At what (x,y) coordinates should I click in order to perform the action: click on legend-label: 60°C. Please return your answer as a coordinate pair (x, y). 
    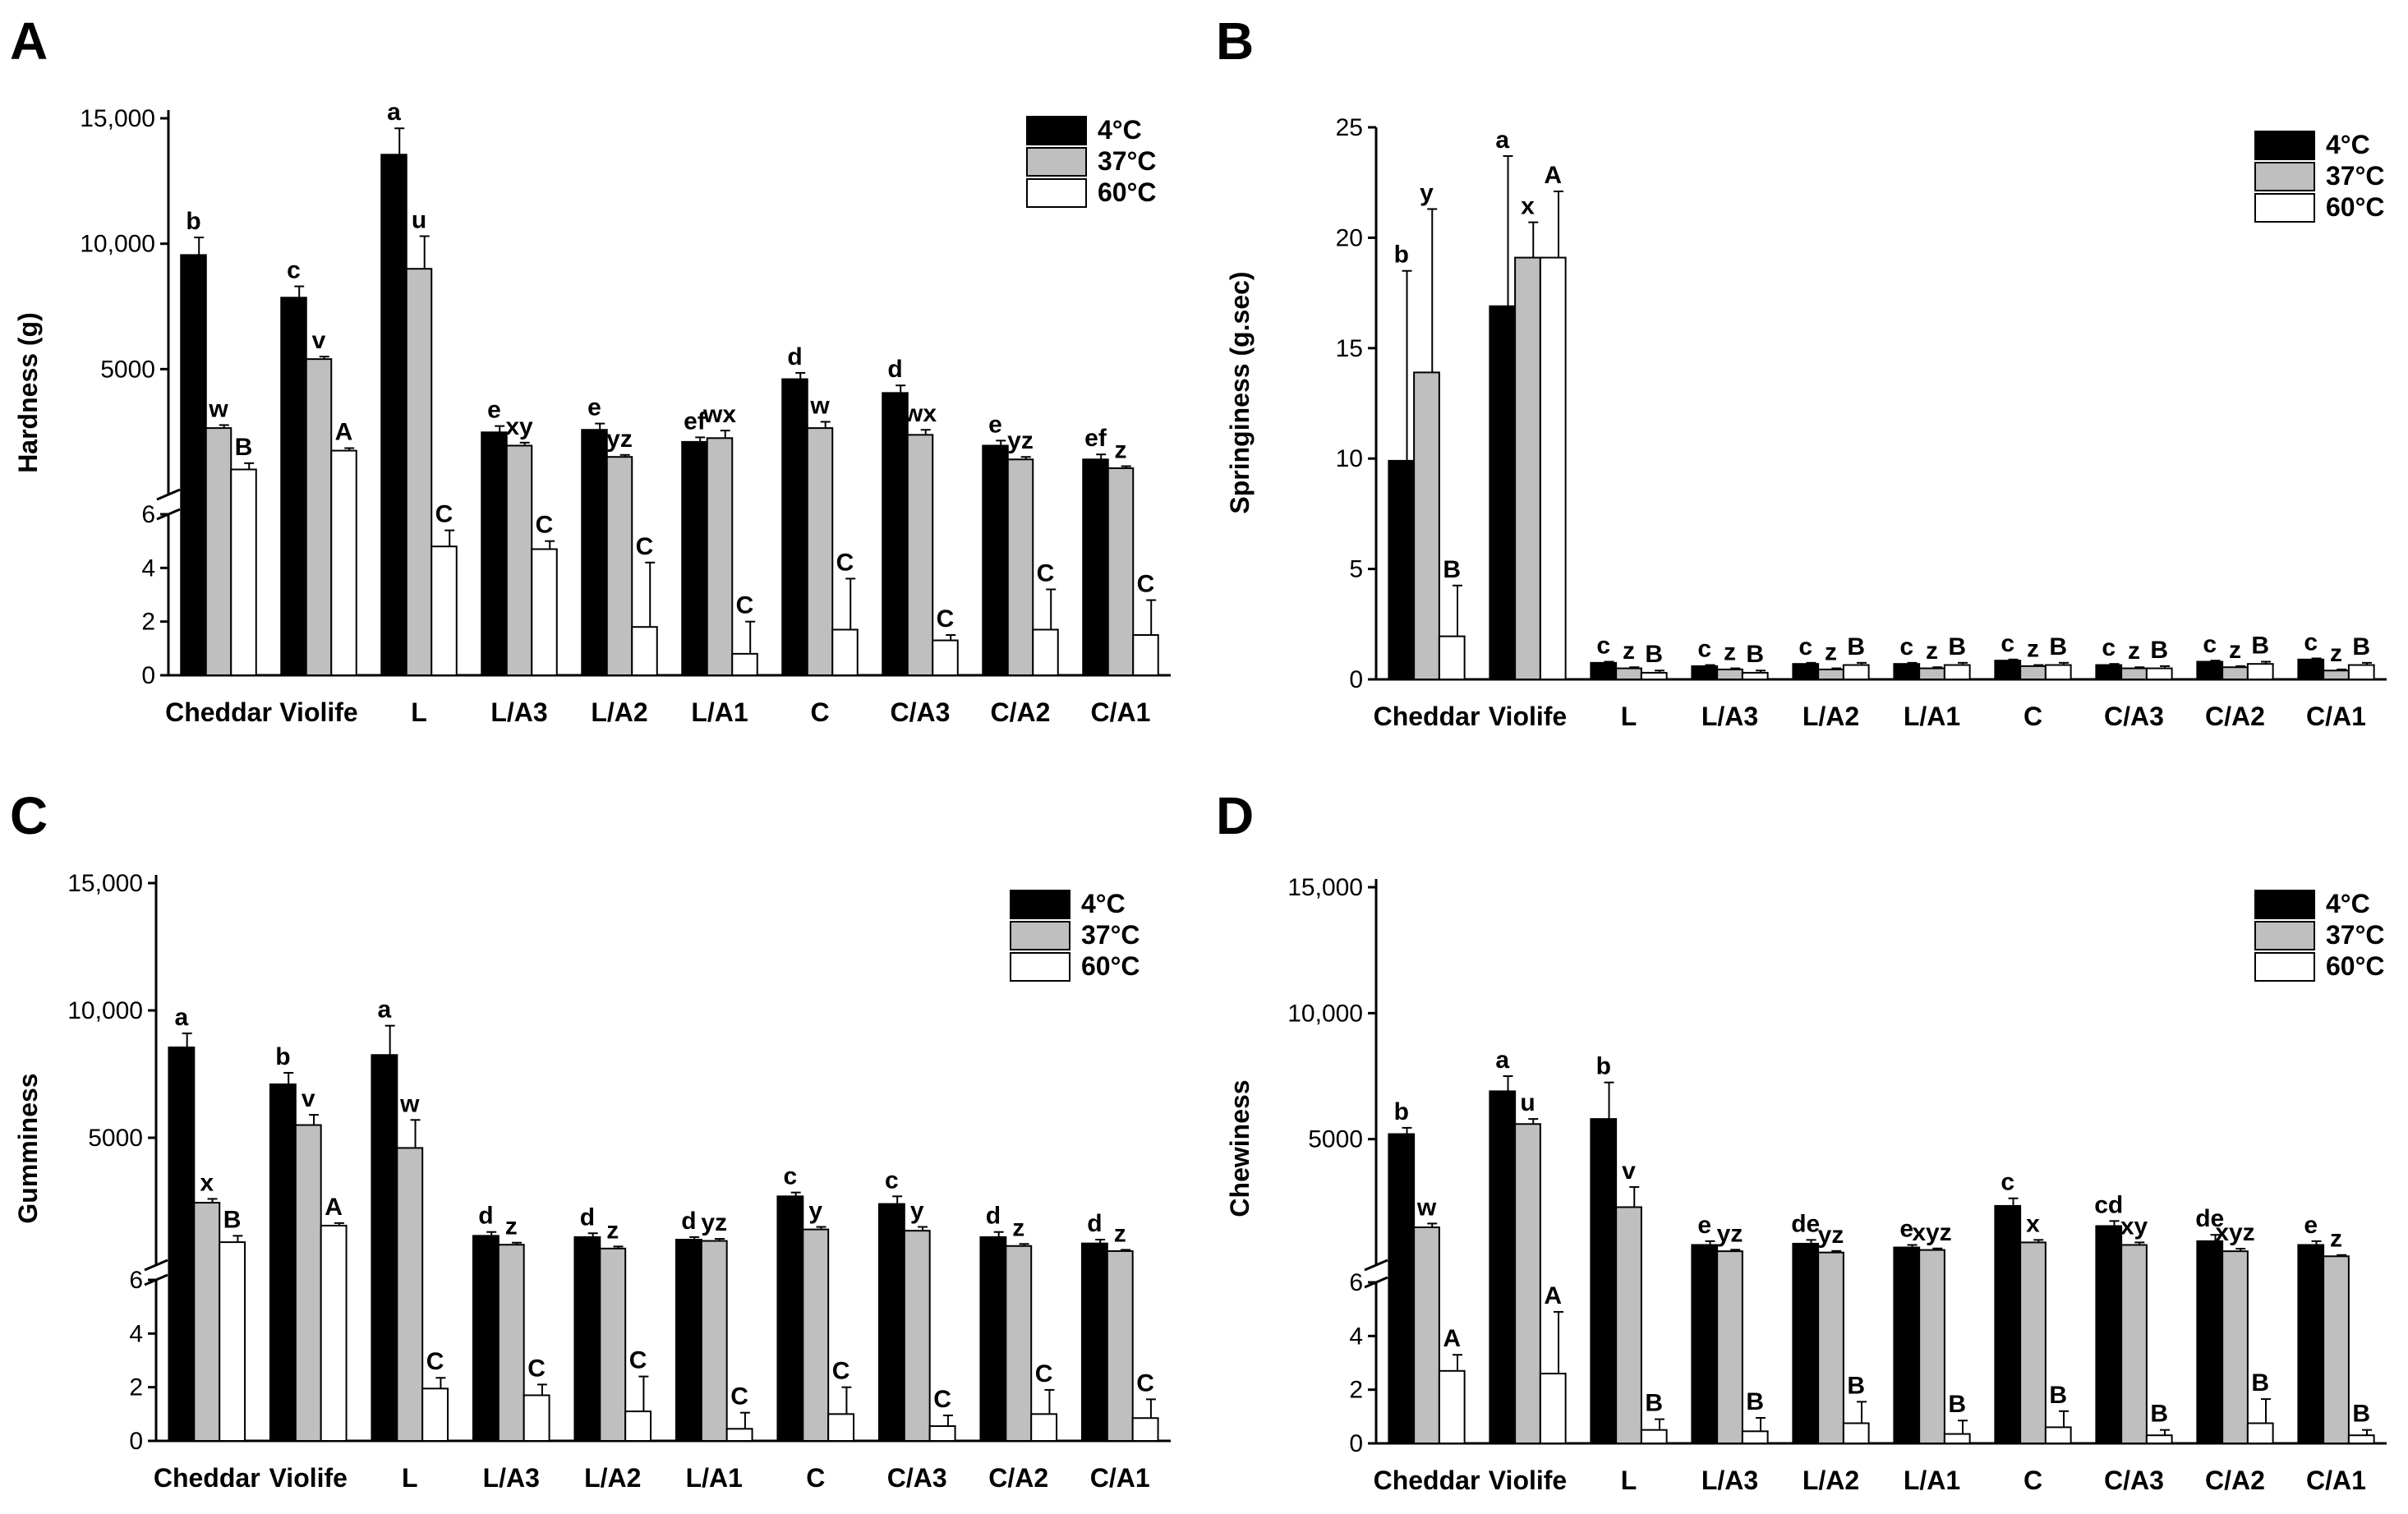
    Looking at the image, I should click on (2355, 207).